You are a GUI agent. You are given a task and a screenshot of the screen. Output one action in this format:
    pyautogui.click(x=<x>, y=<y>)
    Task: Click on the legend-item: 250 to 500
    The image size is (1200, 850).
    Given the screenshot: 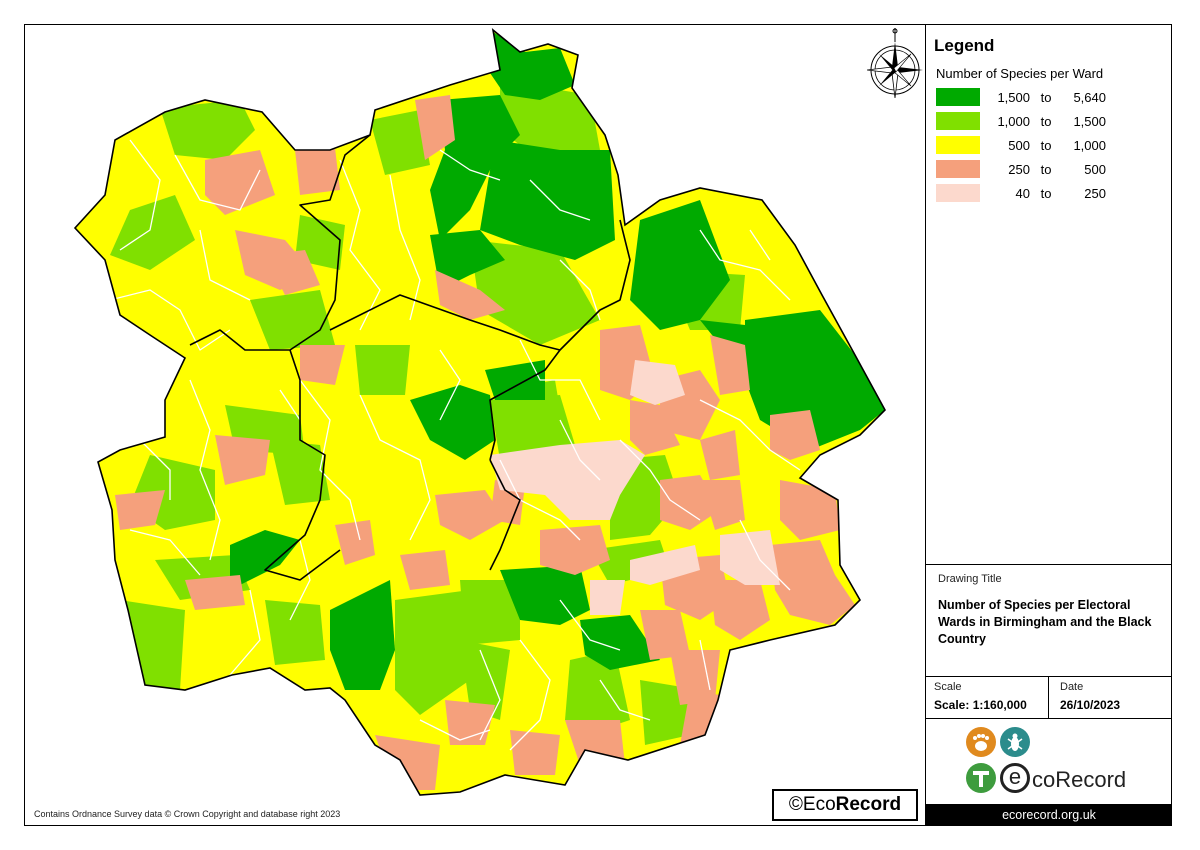 What is the action you would take?
    pyautogui.click(x=1051, y=170)
    